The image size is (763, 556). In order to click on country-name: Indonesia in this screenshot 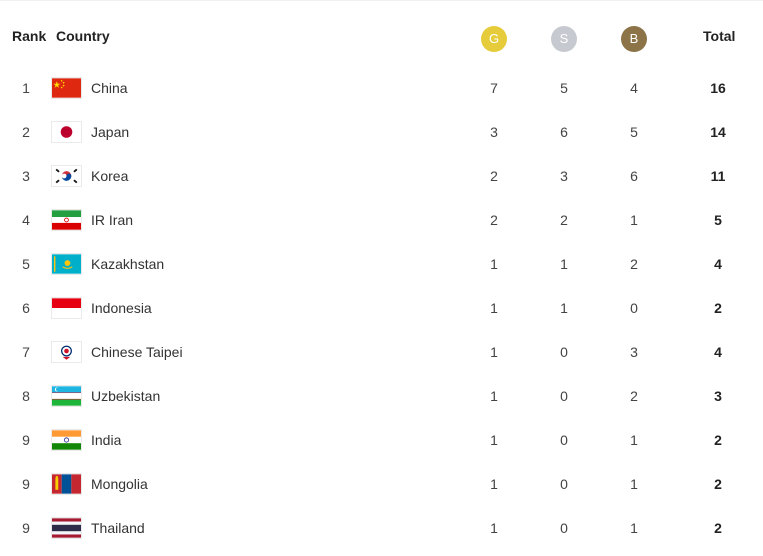, I will do `click(121, 308)`.